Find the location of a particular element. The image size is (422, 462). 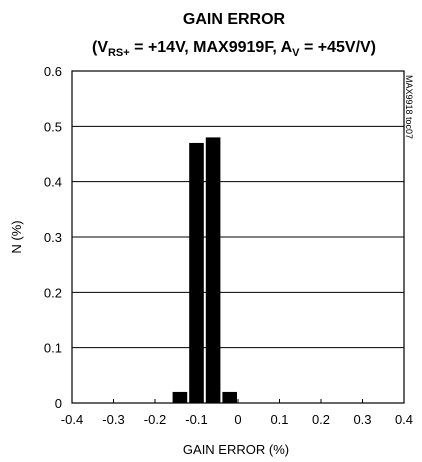

y-axis-label: N (%) is located at coordinates (16, 236).